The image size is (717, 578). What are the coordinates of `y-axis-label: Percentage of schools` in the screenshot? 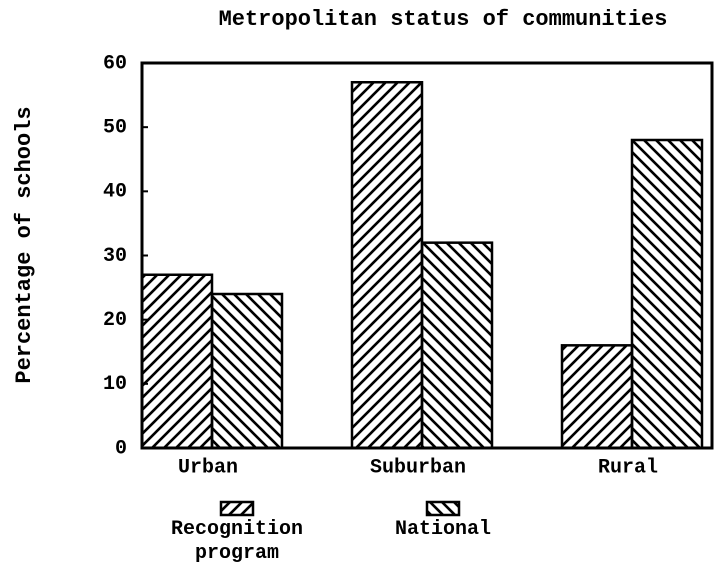 It's located at (24, 244).